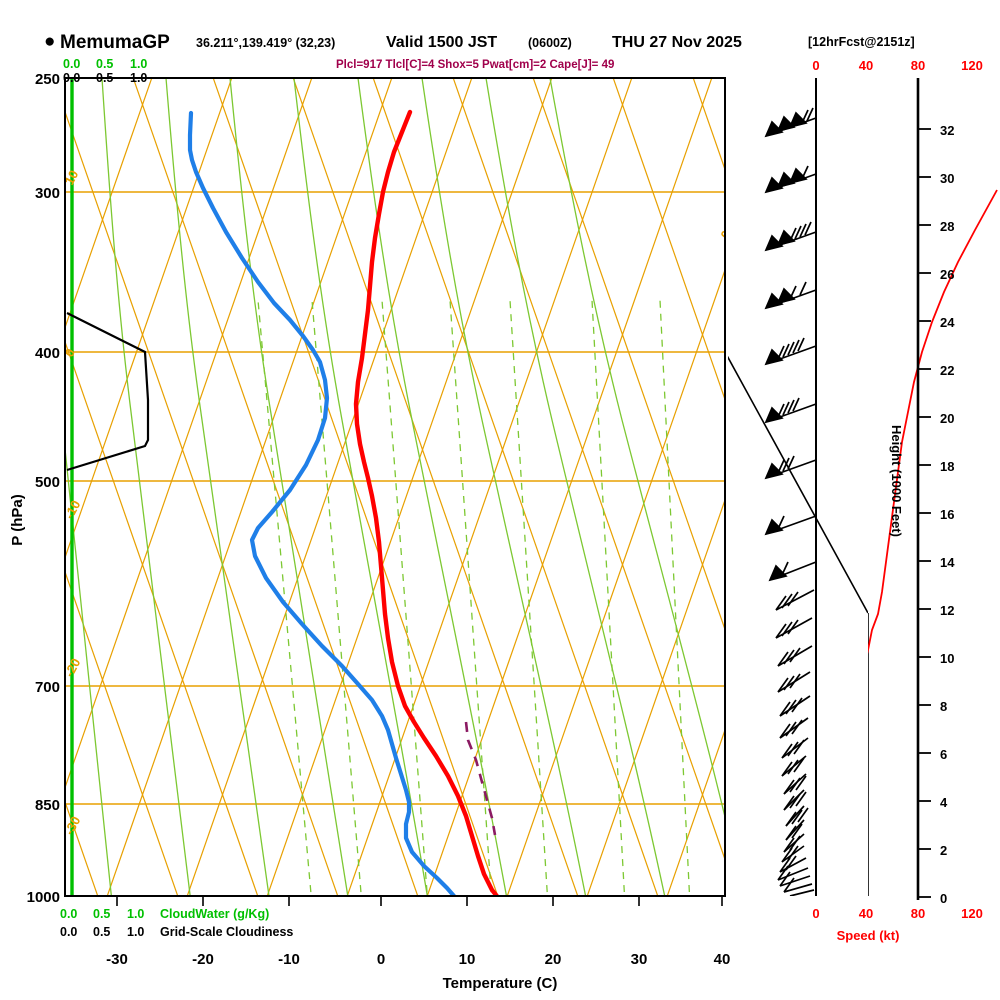 The width and height of the screenshot is (1000, 1000). Describe the element at coordinates (43, 897) in the screenshot. I see `pressure-tick-1000: 1000` at that location.